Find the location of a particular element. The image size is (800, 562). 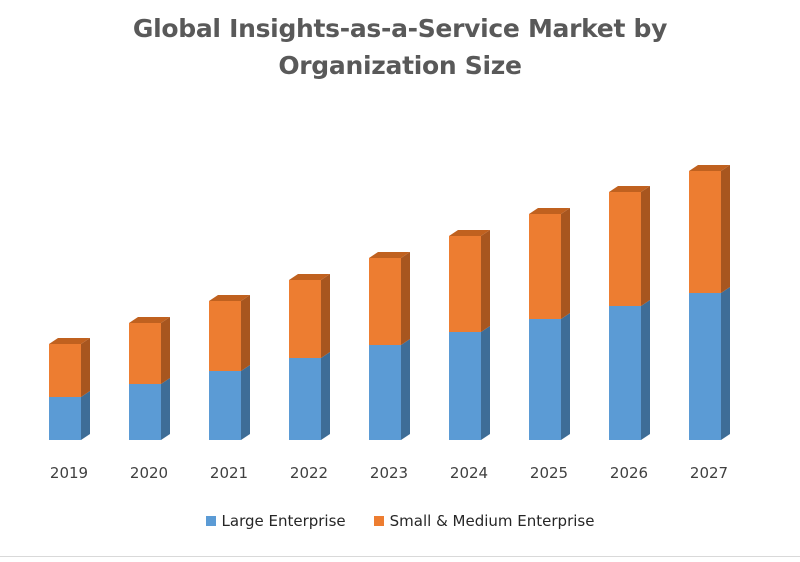

x-tick-label-2026: 2026 is located at coordinates (629, 473).